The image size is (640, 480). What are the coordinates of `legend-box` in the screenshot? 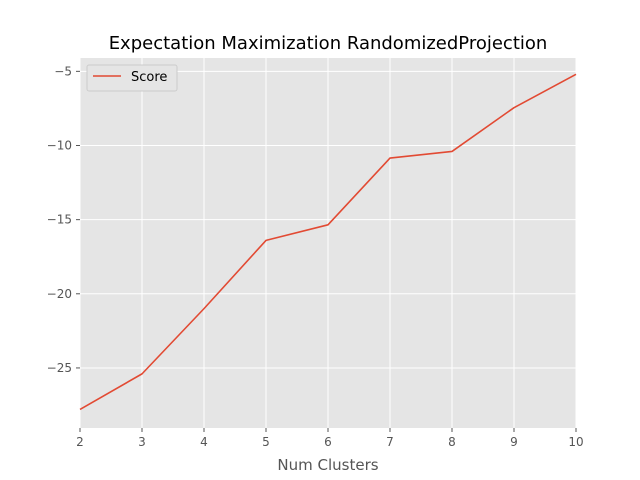 It's located at (132, 78).